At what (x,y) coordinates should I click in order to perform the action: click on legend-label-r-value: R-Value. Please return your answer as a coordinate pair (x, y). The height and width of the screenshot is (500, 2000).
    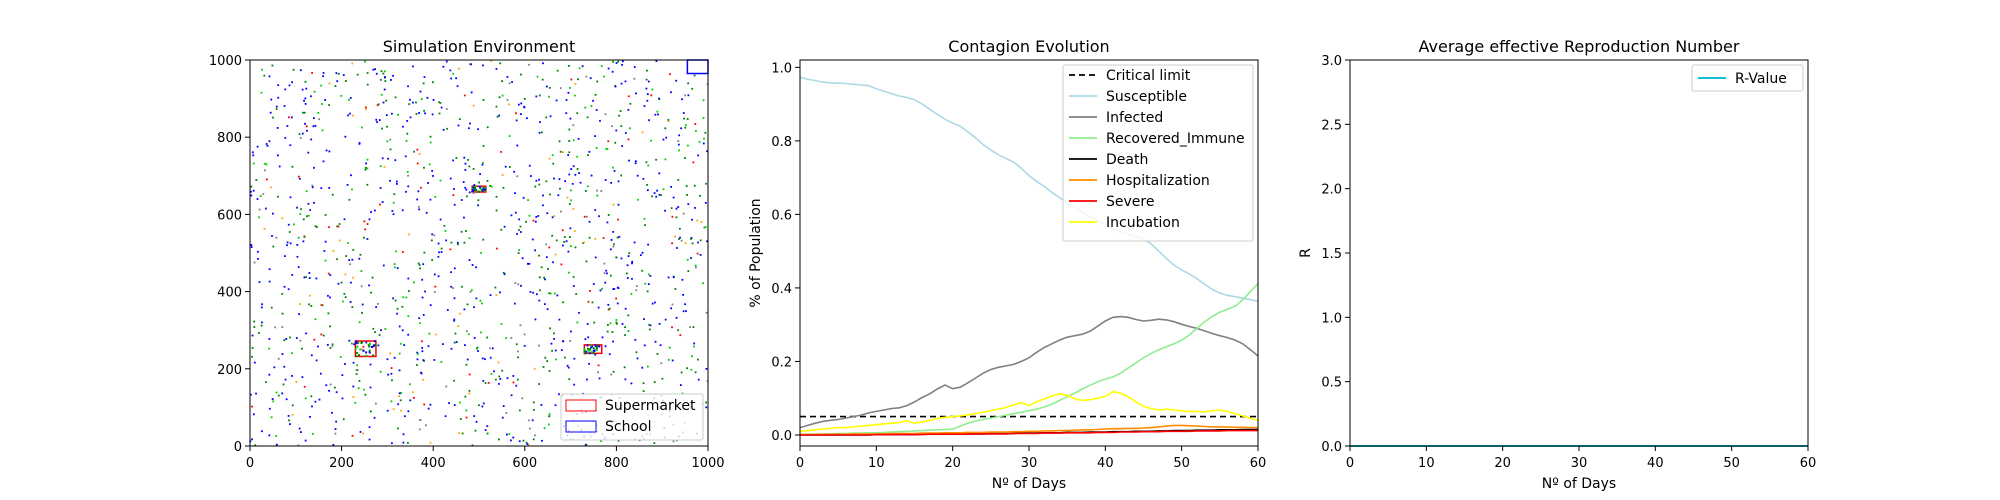
    Looking at the image, I should click on (1761, 79).